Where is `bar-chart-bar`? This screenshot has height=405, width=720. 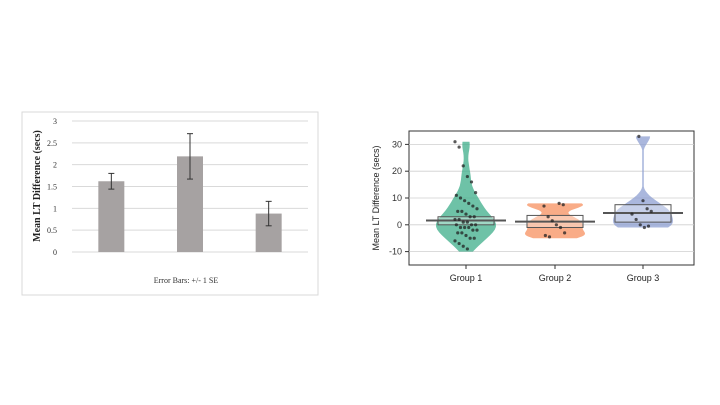 bar-chart-bar is located at coordinates (111, 216).